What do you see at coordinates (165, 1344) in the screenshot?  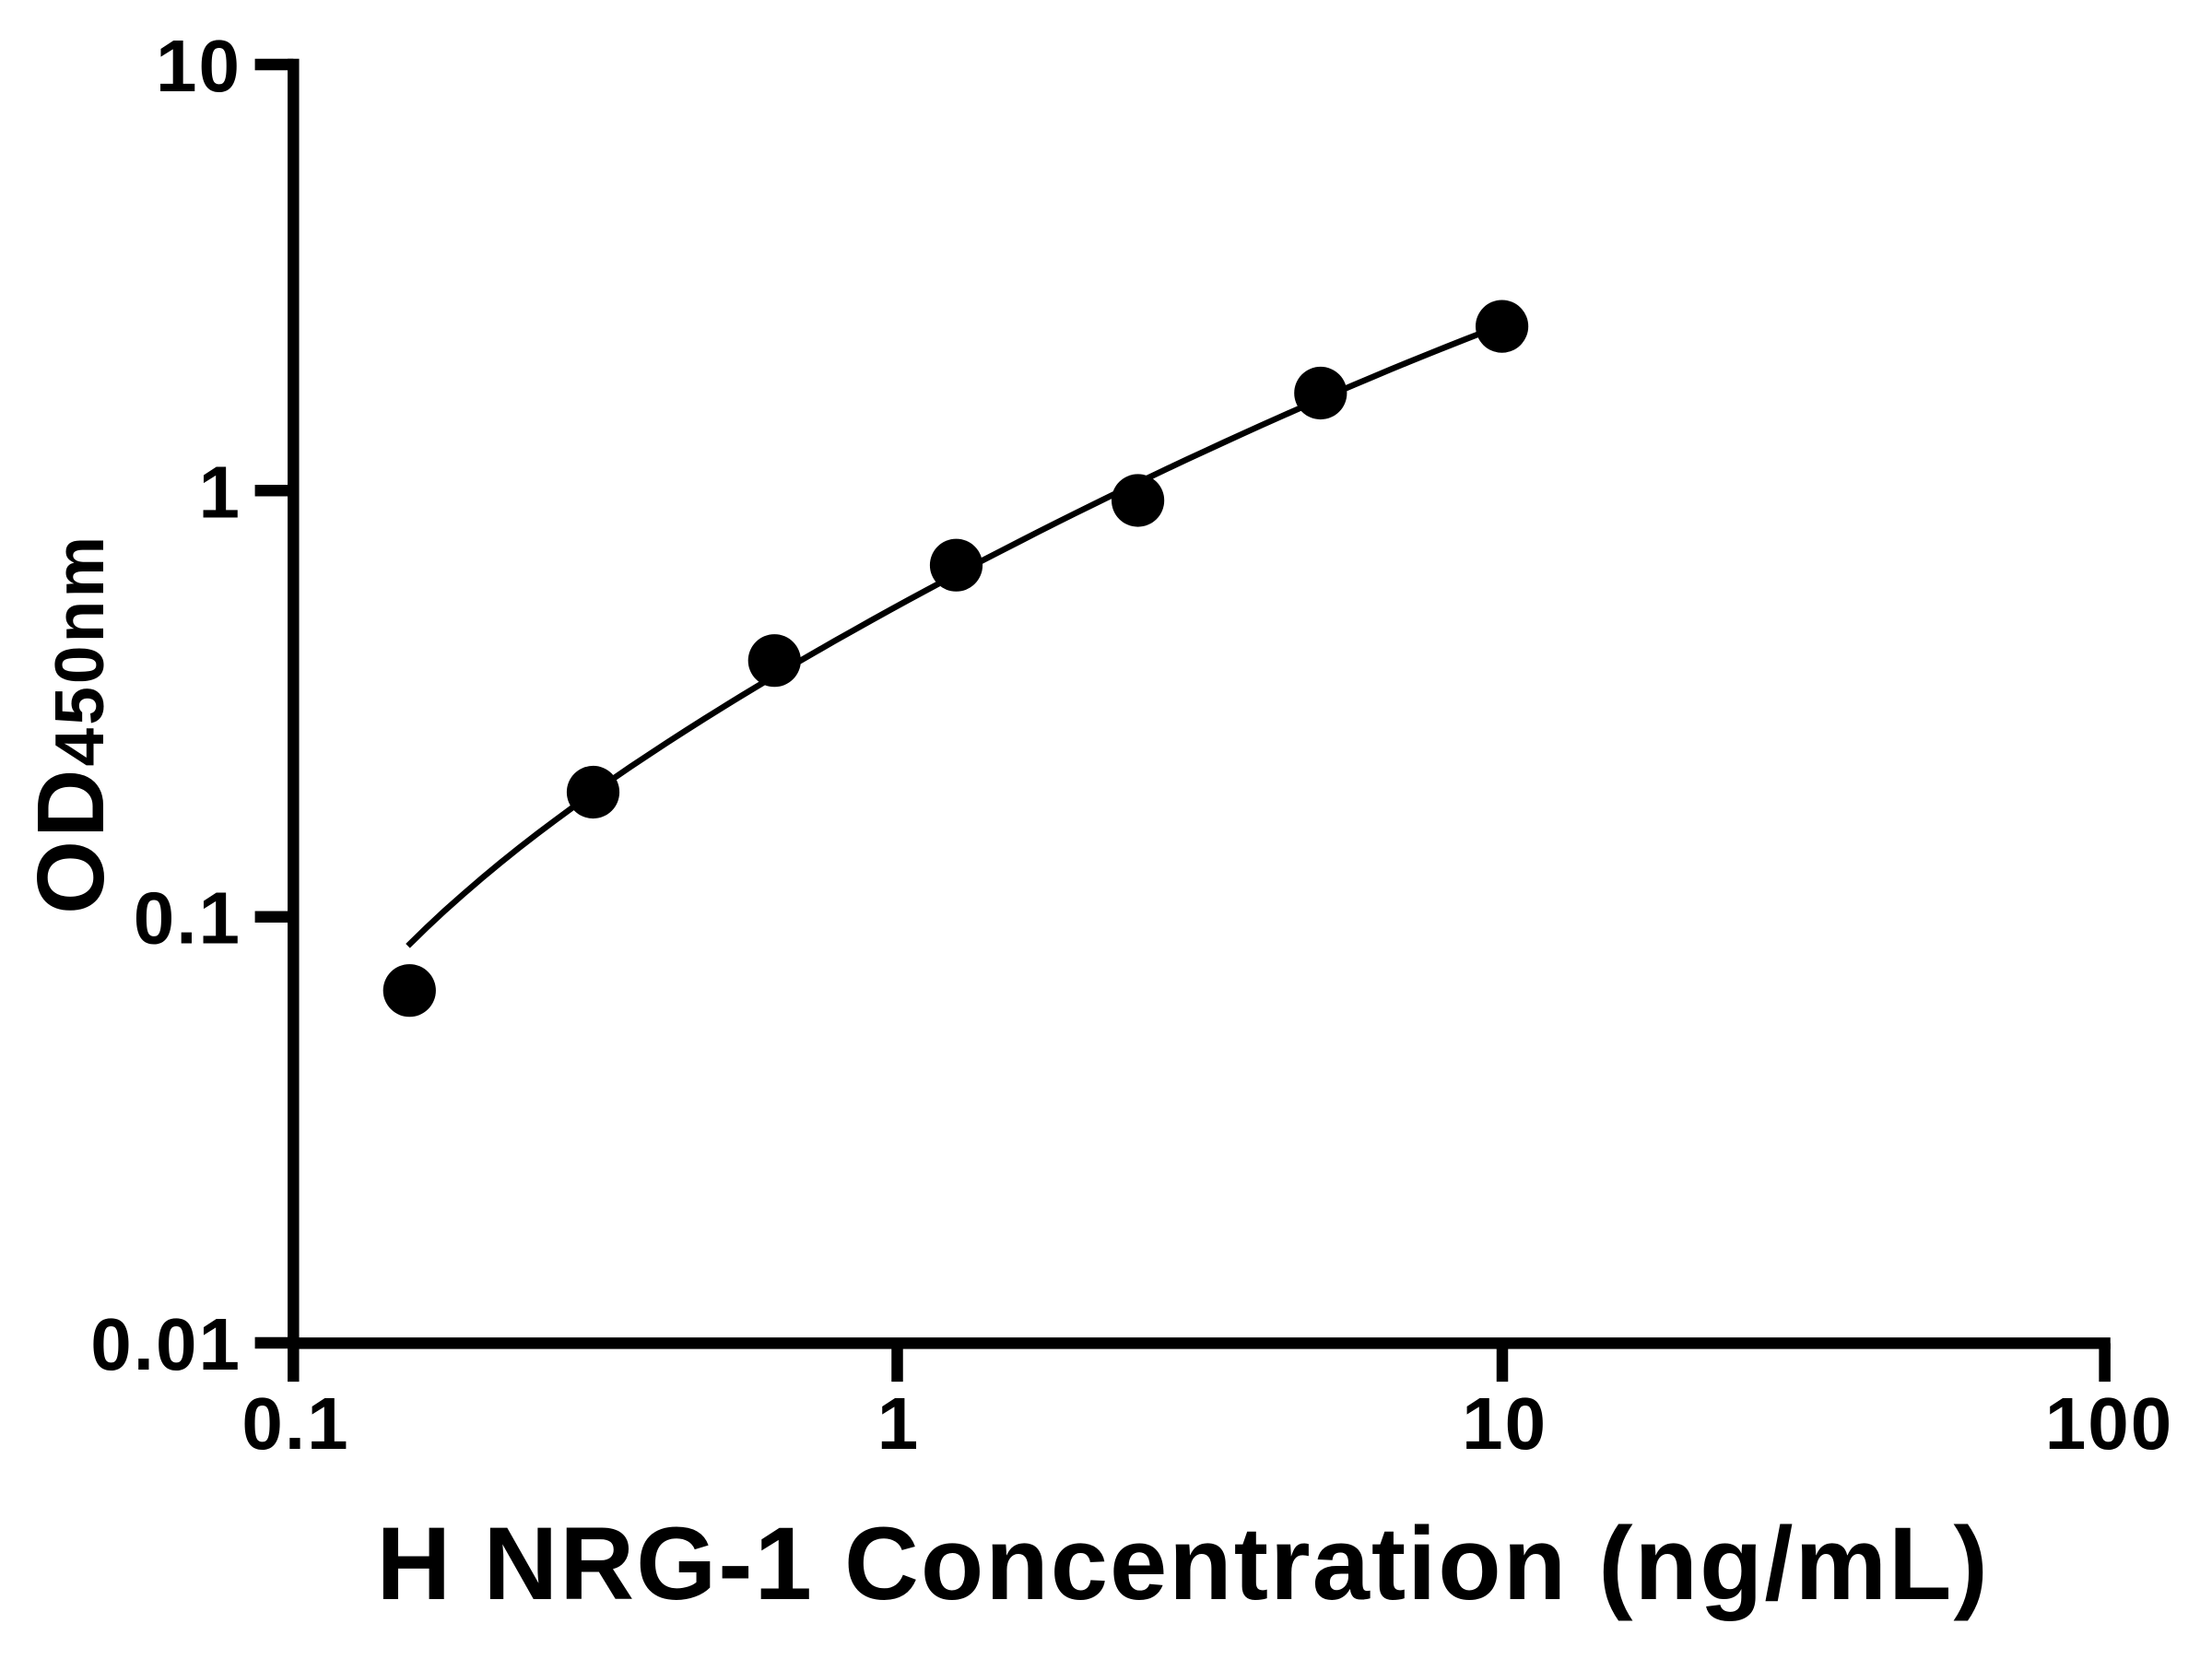 I see `svg-text: 0.01` at bounding box center [165, 1344].